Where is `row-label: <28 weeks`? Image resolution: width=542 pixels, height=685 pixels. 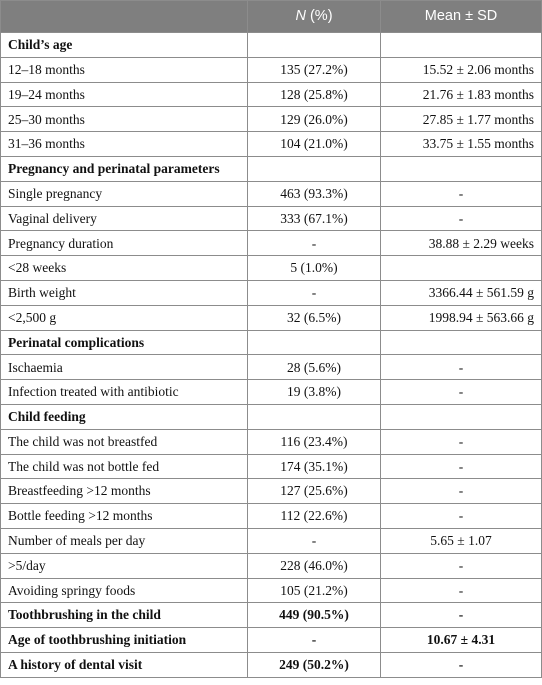 row-label: <28 weeks is located at coordinates (124, 268).